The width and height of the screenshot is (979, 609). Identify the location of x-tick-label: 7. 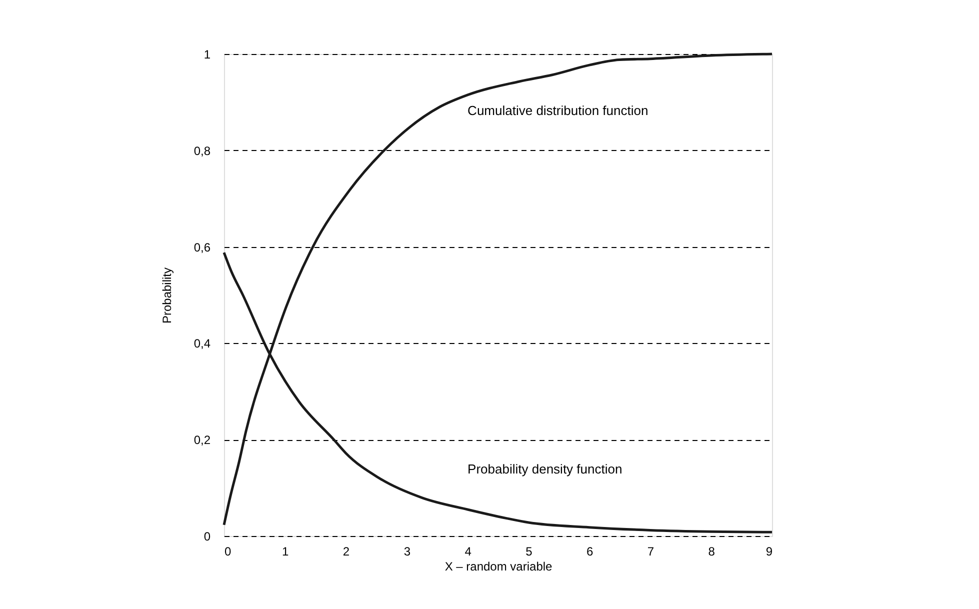
(650, 551).